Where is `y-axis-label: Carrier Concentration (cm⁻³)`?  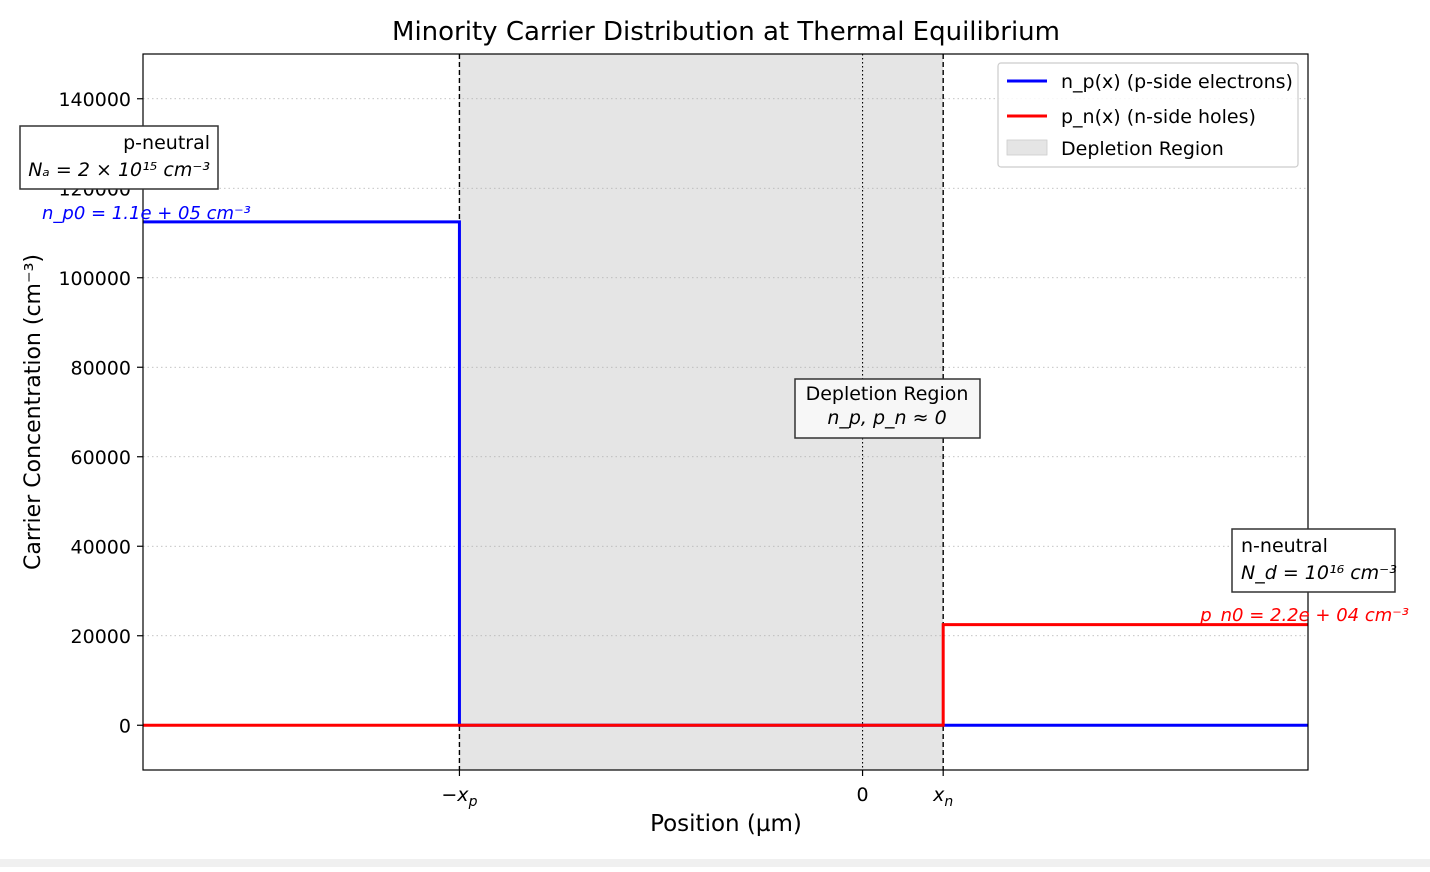 y-axis-label: Carrier Concentration (cm⁻³) is located at coordinates (33, 412).